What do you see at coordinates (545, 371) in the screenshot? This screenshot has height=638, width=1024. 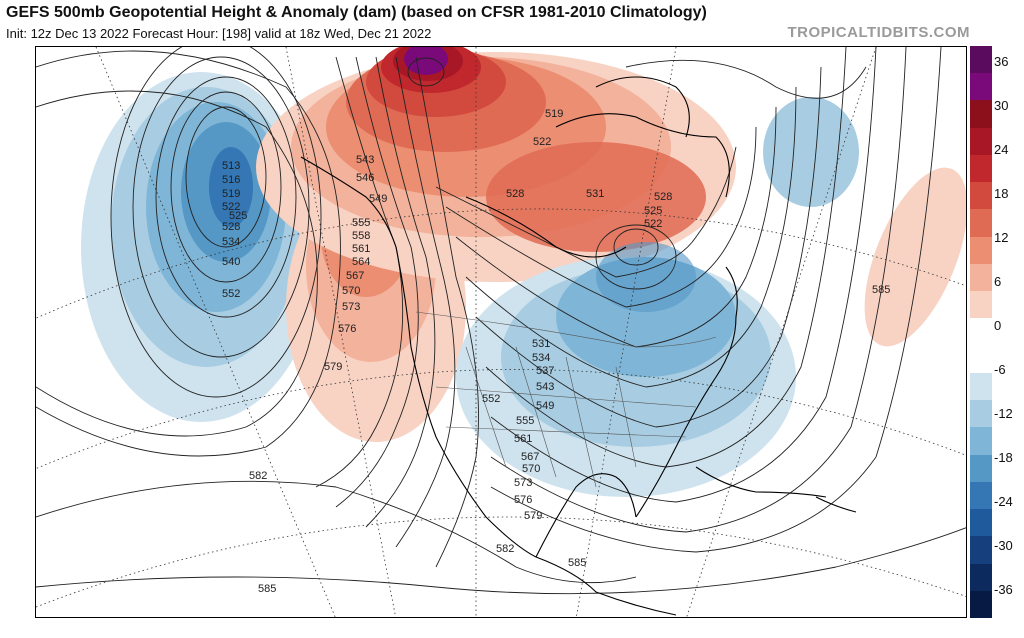 I see `contour-label: 537` at bounding box center [545, 371].